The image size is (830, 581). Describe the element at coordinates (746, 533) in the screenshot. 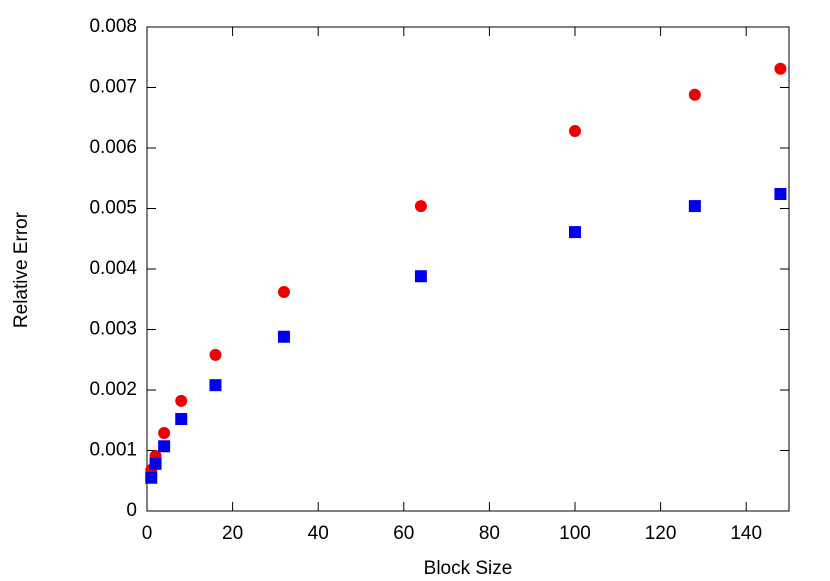

I see `x-tick-label: 140` at that location.